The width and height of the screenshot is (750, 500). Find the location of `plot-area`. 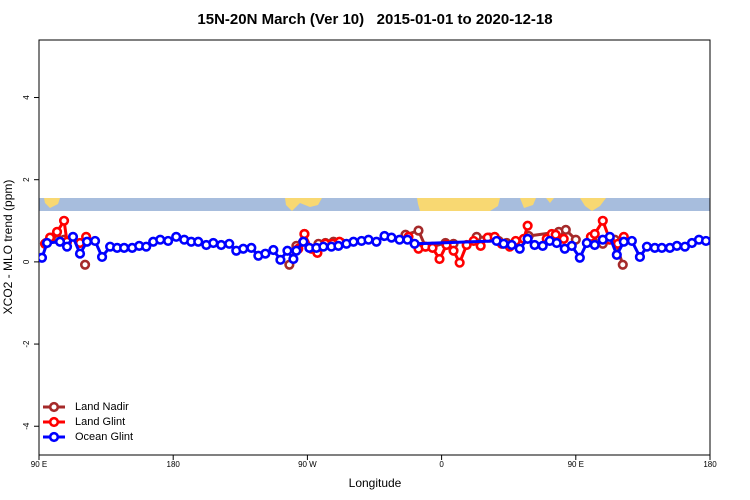

plot-area is located at coordinates (374, 242).